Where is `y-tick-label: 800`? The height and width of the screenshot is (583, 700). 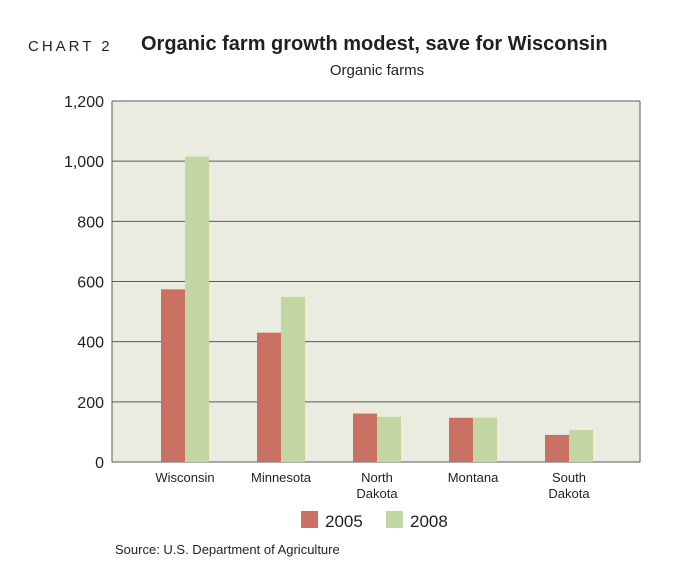
y-tick-label: 800 is located at coordinates (90, 222).